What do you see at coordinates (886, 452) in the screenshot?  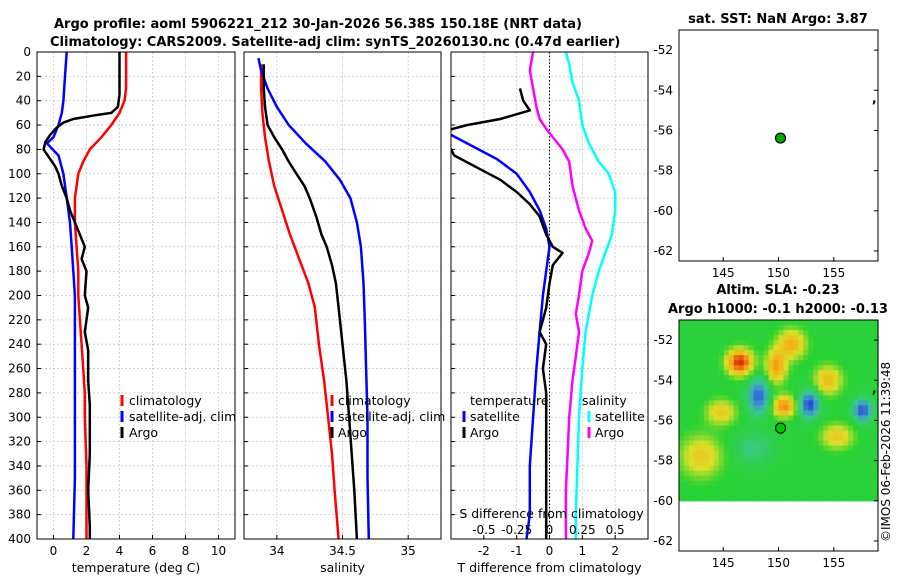 I see `watermark: ©IMOS 06-Feb-2026 11:39:48` at bounding box center [886, 452].